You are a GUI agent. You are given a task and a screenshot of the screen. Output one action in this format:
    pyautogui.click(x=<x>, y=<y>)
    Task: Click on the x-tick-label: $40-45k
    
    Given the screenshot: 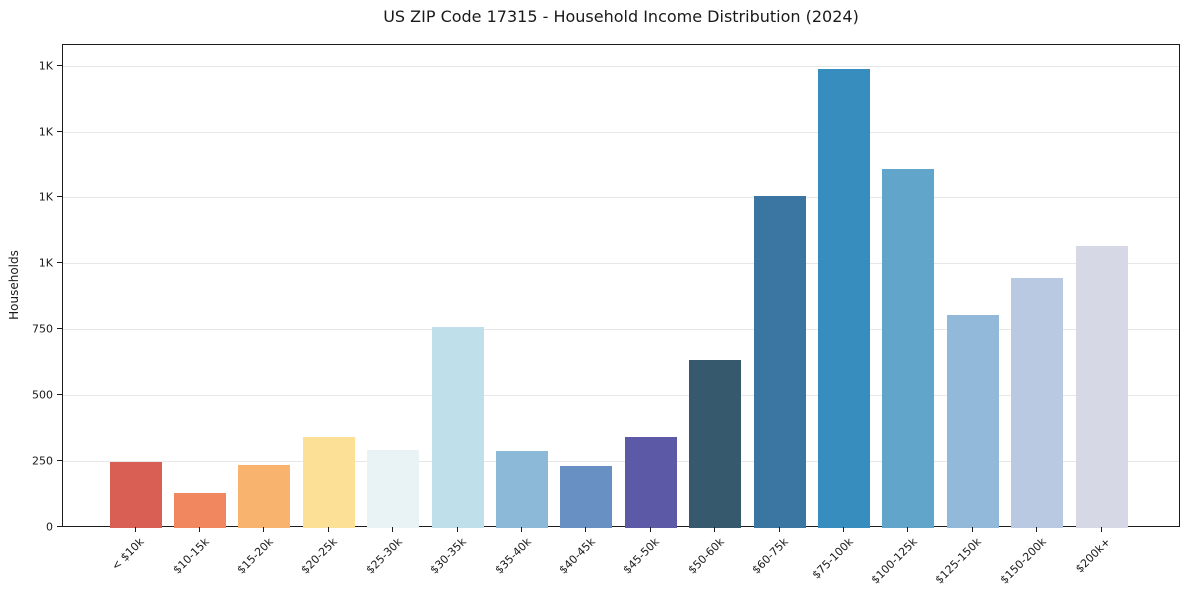 What is the action you would take?
    pyautogui.click(x=577, y=556)
    